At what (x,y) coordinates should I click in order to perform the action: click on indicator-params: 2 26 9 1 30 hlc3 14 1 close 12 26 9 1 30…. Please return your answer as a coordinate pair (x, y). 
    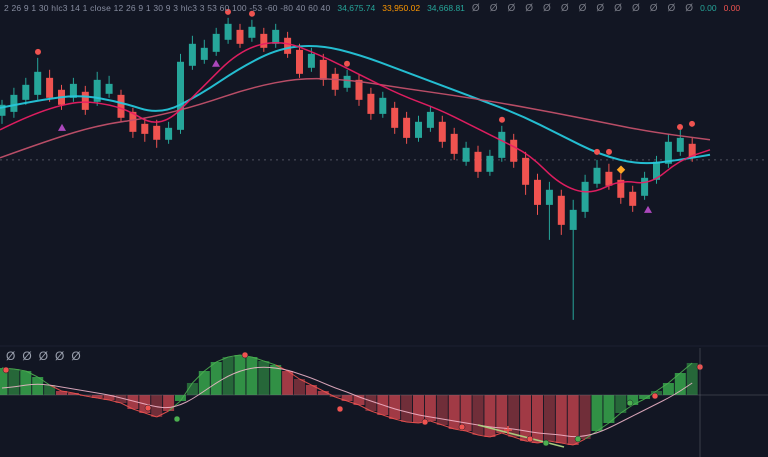
    Looking at the image, I should click on (167, 8).